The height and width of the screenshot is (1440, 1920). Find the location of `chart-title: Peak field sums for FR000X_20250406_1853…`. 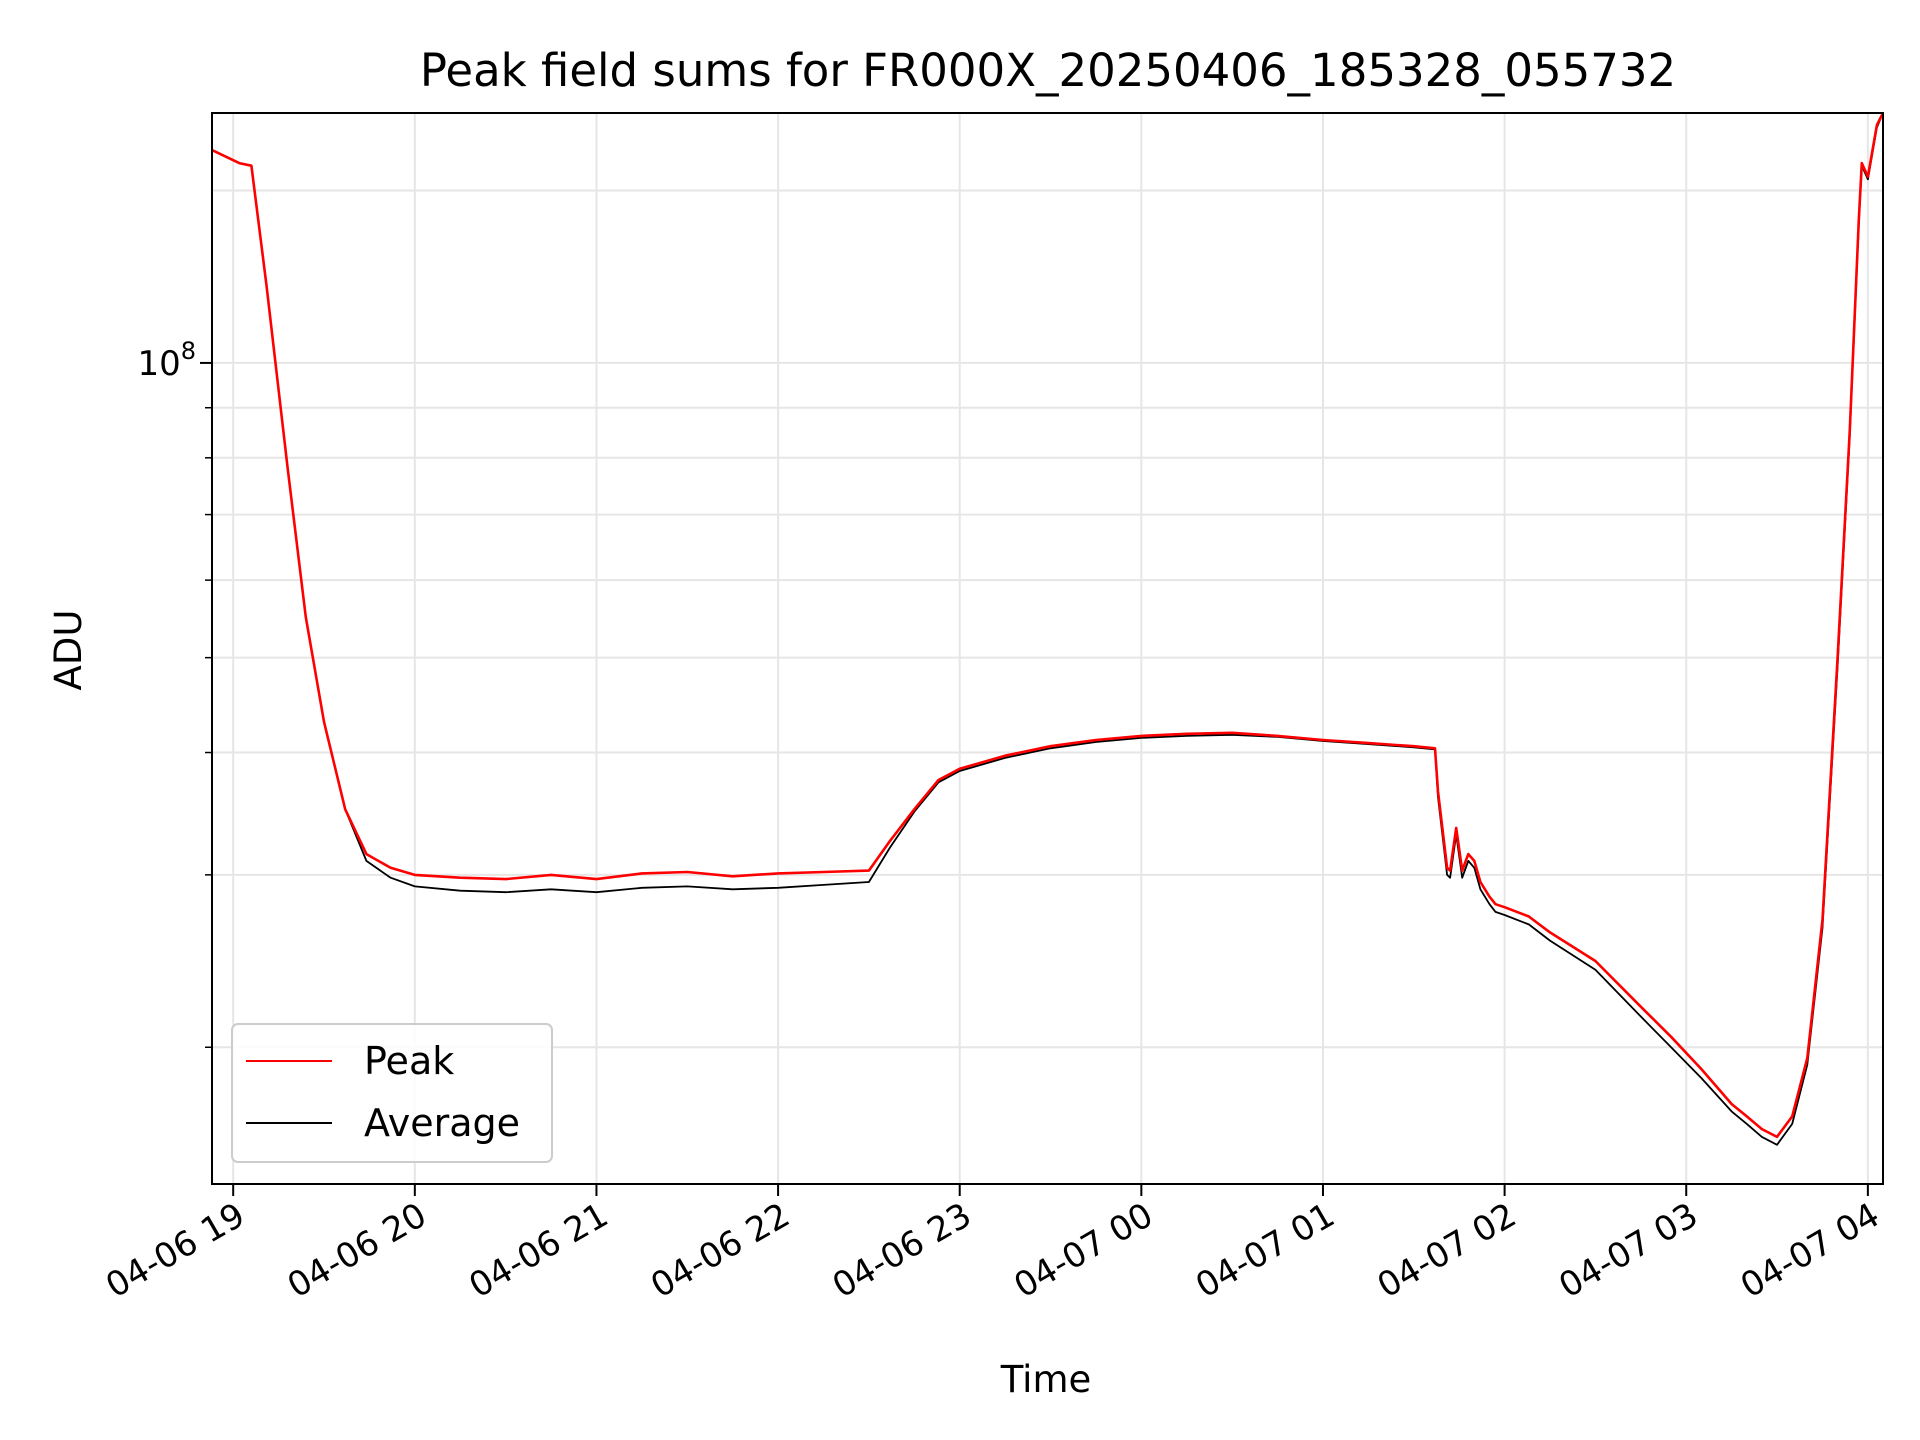

chart-title: Peak field sums for FR000X_20250406_1853… is located at coordinates (1048, 70).